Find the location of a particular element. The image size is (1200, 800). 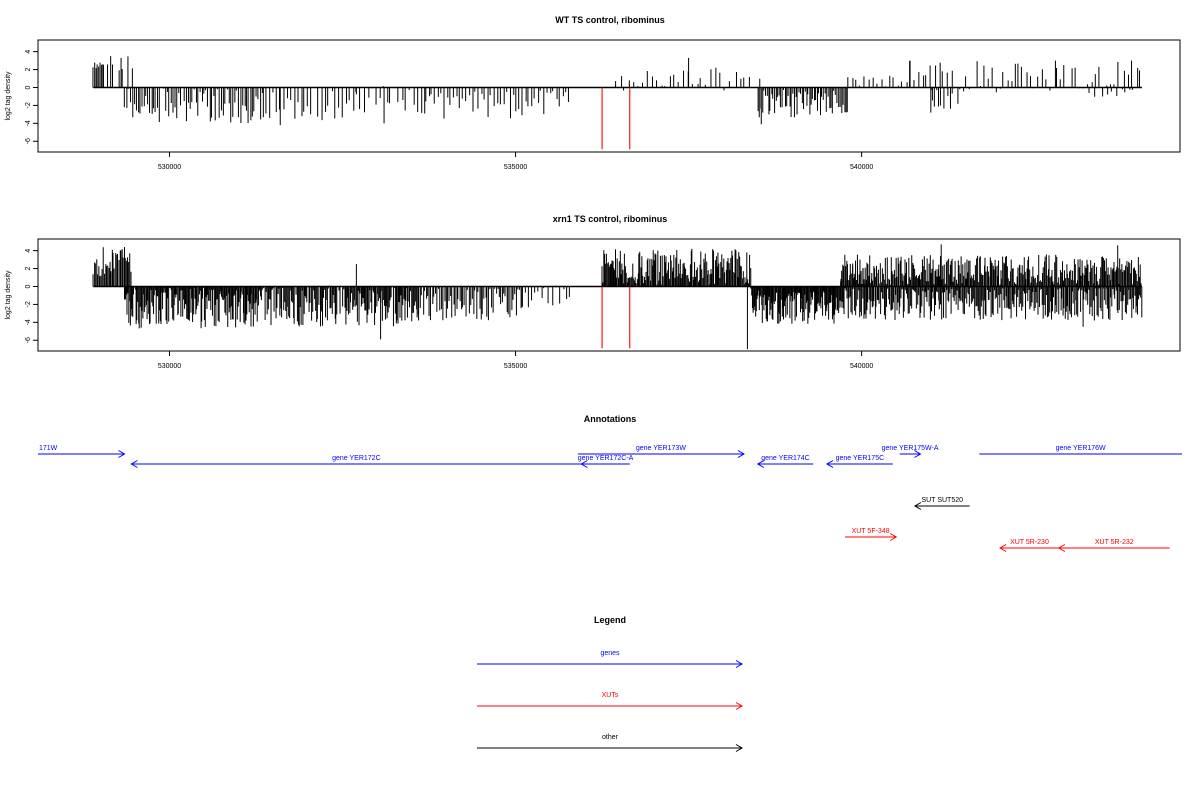

wt-x-axis: 530000 535000 540000 is located at coordinates (515, 161).